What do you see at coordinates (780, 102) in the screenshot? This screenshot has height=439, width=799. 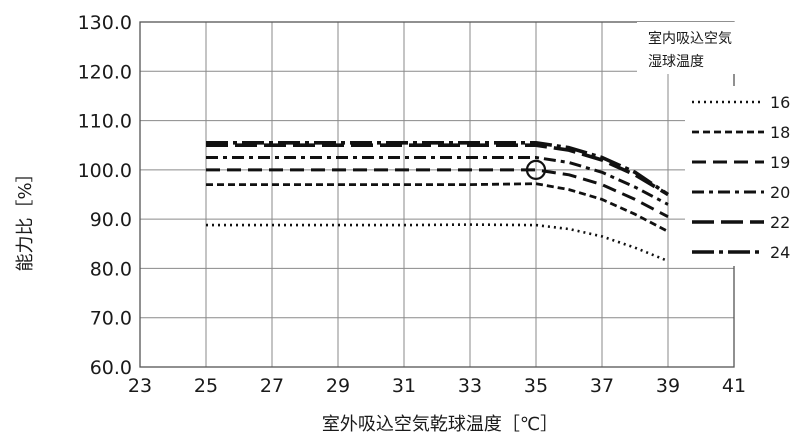 I see `legend-label-16: 16` at bounding box center [780, 102].